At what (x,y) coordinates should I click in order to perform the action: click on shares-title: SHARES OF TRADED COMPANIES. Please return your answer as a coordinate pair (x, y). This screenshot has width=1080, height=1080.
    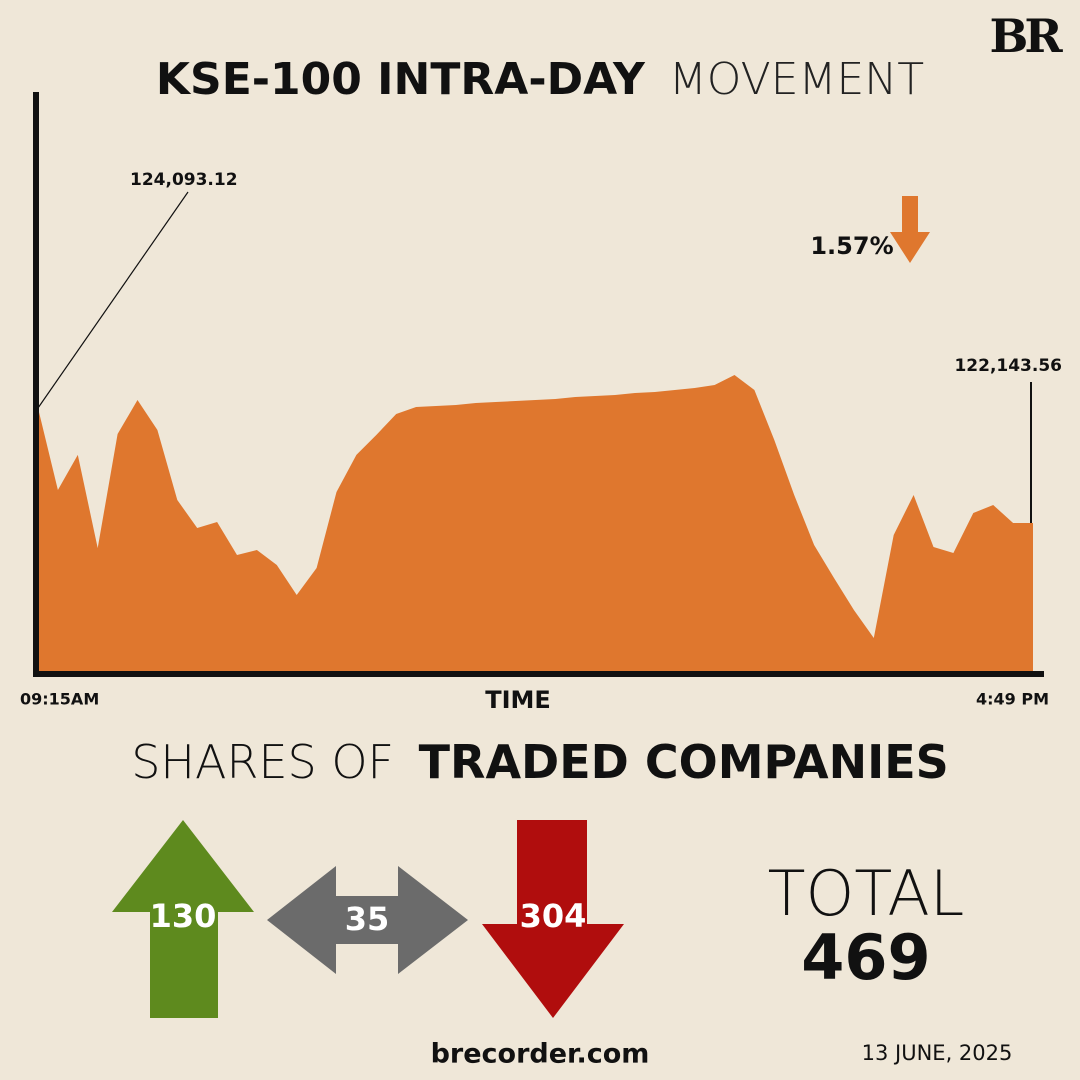
    Looking at the image, I should click on (540, 762).